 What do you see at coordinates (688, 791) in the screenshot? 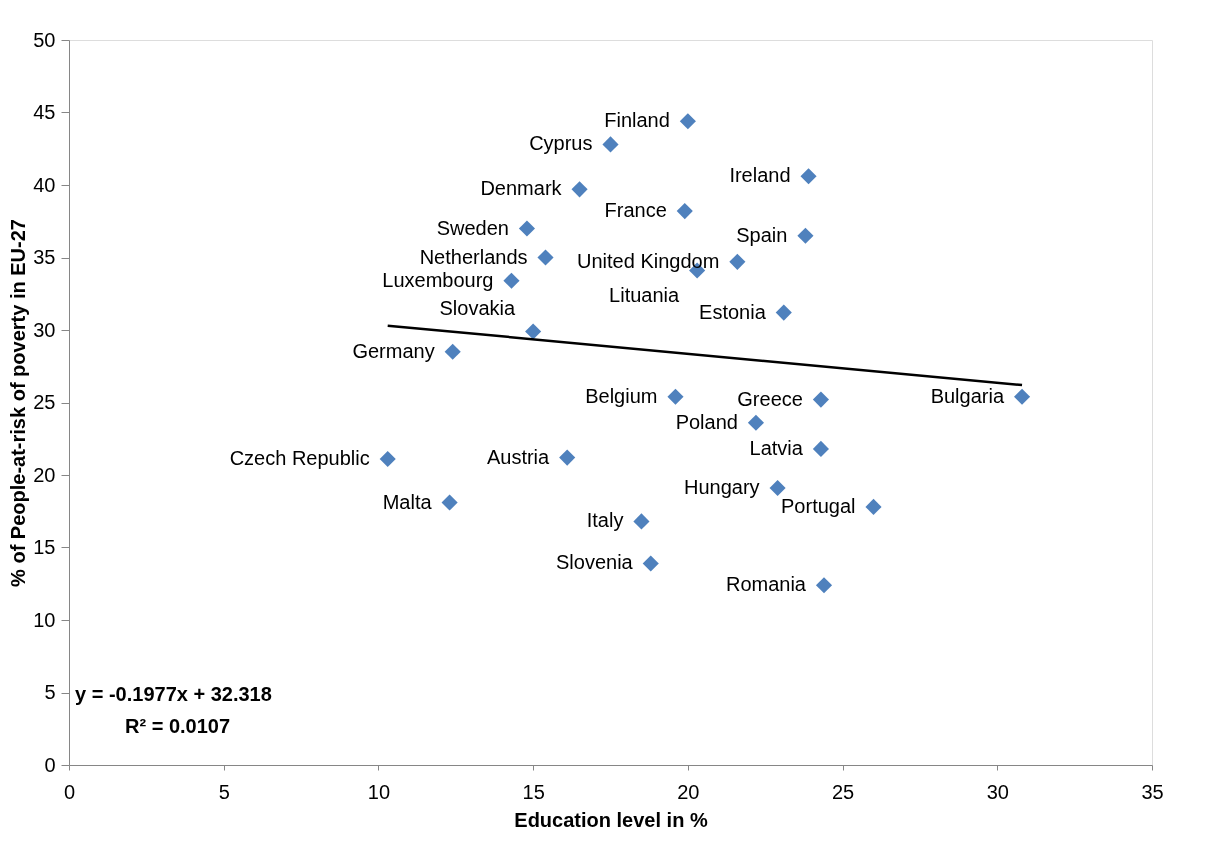
I see `x-tick-label: 20` at bounding box center [688, 791].